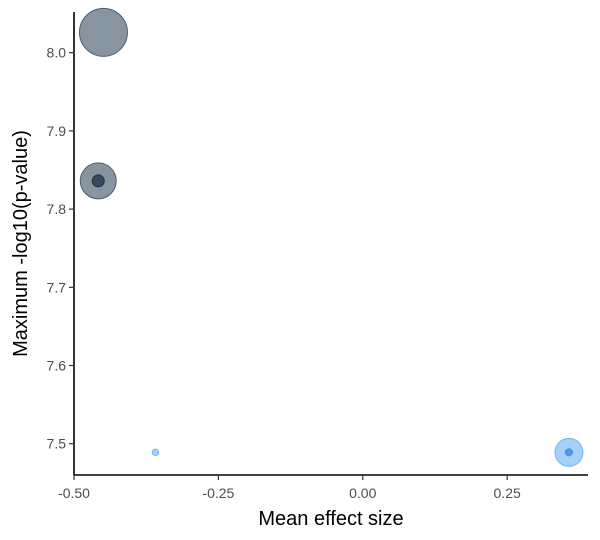 Image resolution: width=600 pixels, height=540 pixels. Describe the element at coordinates (218, 493) in the screenshot. I see `x-tick-label: -0.25` at that location.